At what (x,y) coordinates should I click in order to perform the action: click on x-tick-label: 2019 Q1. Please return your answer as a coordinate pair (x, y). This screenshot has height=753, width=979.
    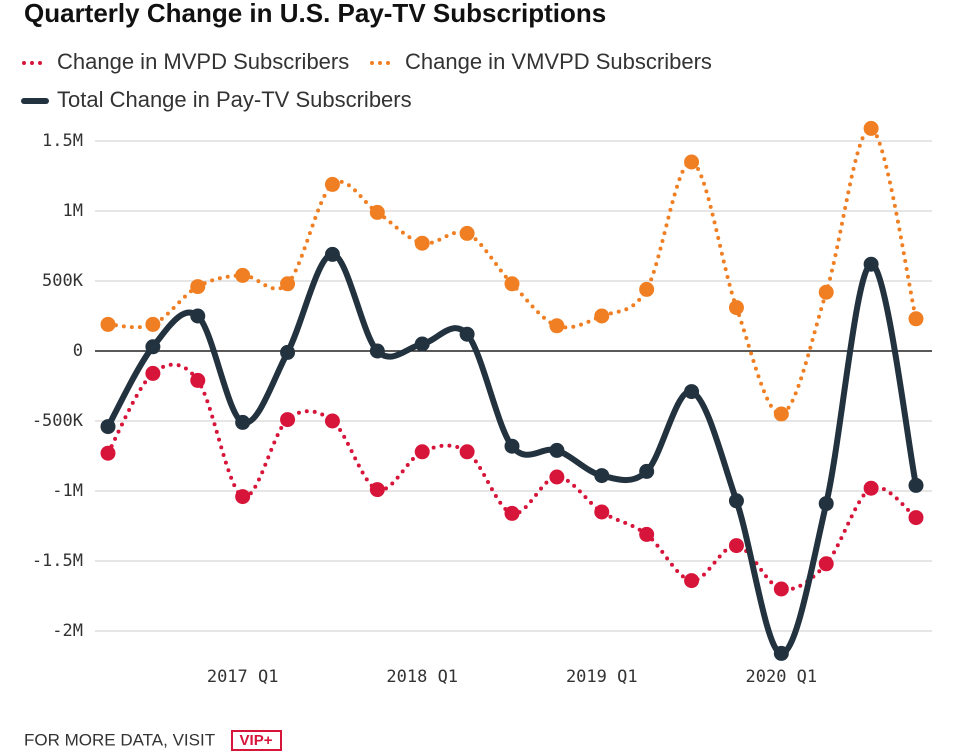
    Looking at the image, I should click on (602, 677).